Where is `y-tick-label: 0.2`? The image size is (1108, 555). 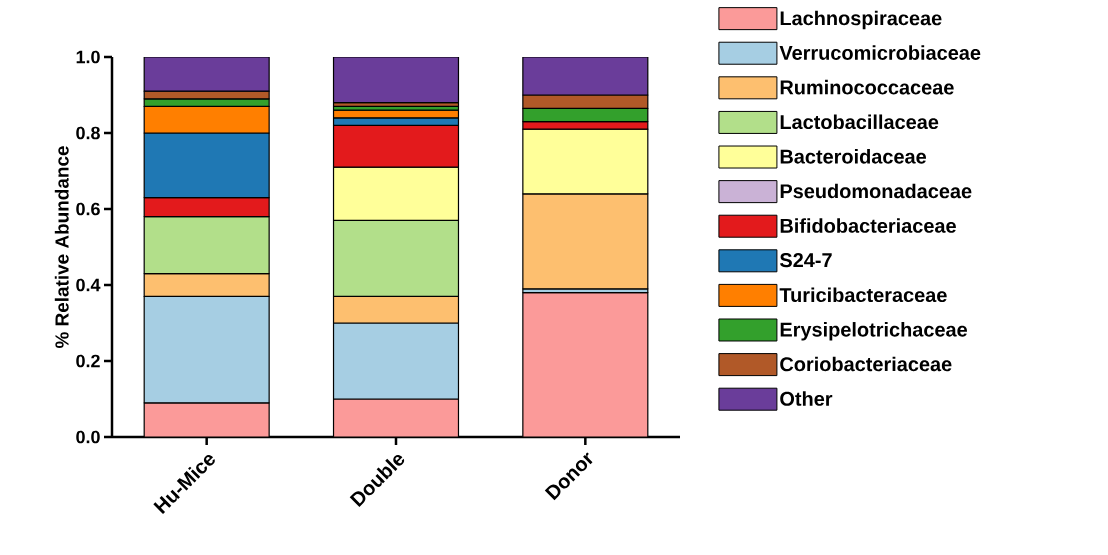
y-tick-label: 0.2 is located at coordinates (88, 361).